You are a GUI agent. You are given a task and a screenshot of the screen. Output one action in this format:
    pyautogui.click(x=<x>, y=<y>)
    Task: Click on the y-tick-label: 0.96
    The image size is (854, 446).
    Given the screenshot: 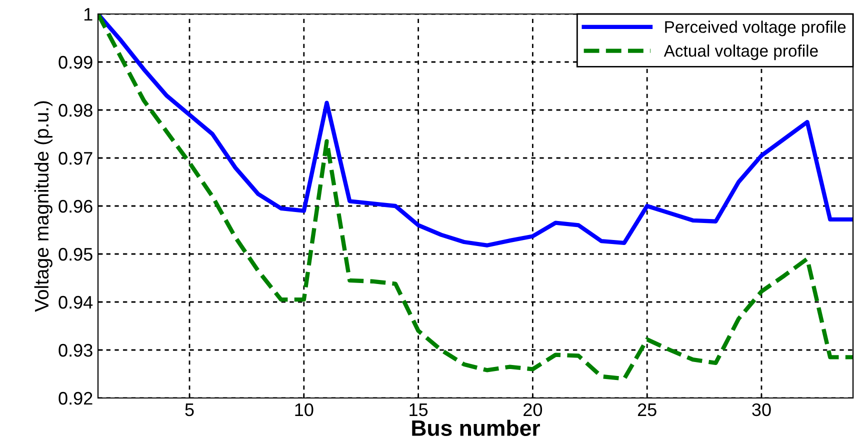 What is the action you would take?
    pyautogui.click(x=75, y=206)
    